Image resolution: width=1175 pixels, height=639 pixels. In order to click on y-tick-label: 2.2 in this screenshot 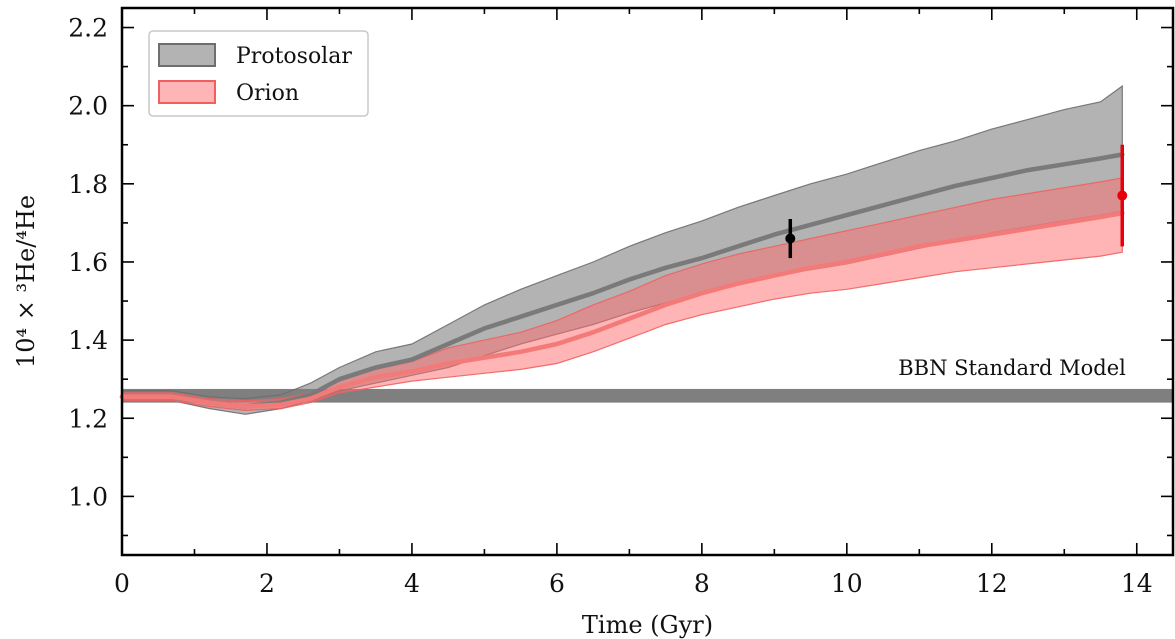, I will do `click(88, 28)`.